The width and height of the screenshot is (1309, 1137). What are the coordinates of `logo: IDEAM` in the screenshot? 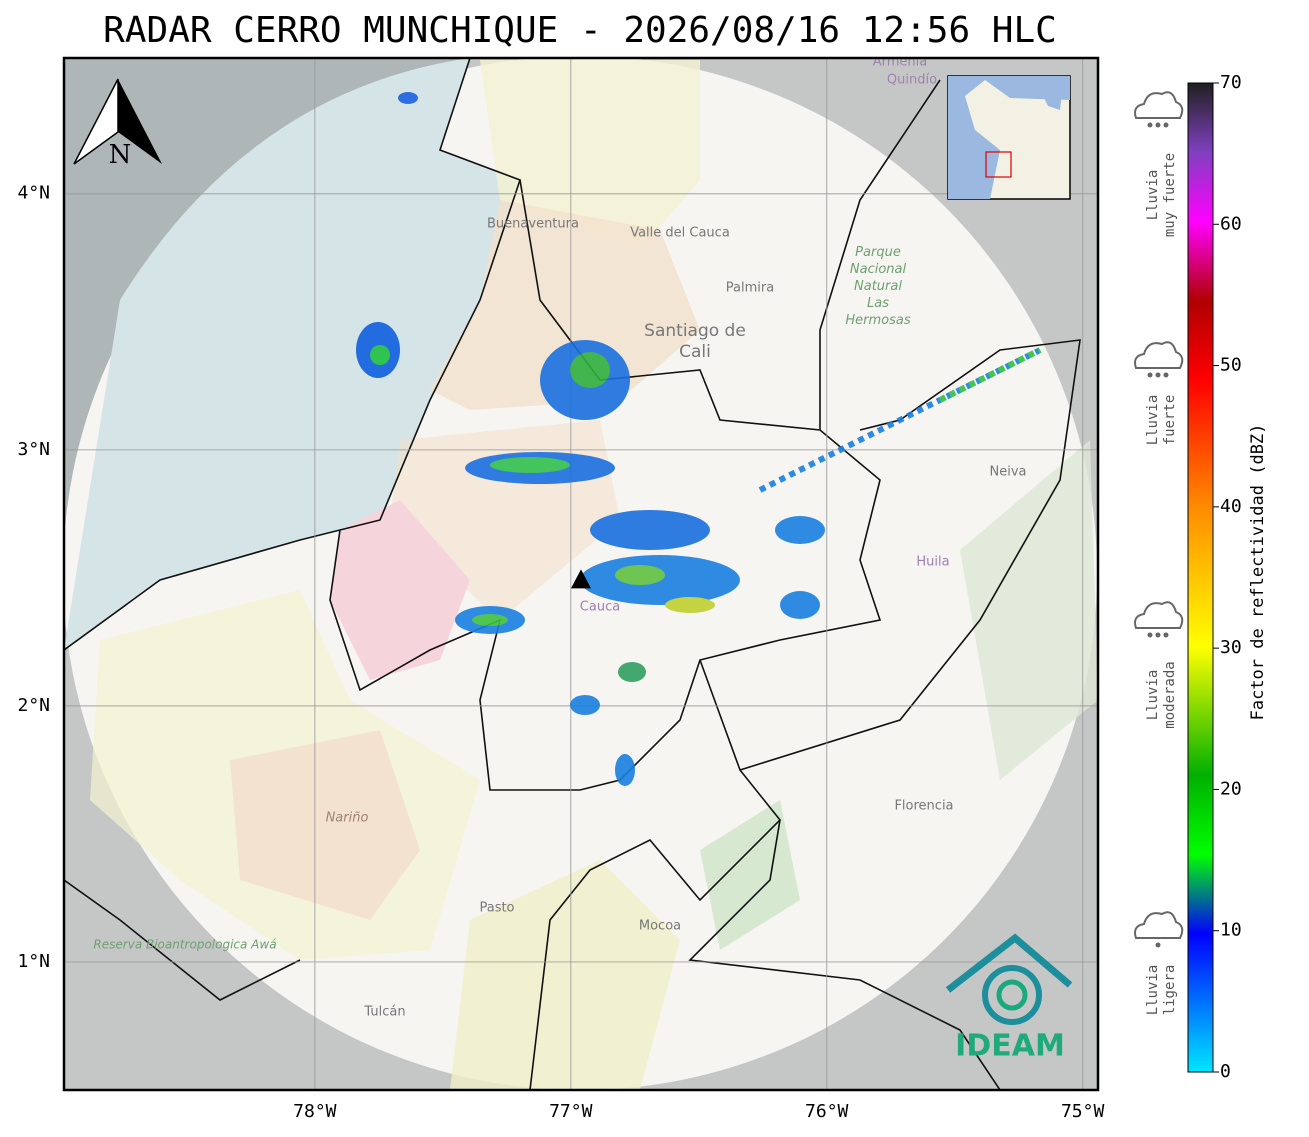 It's located at (1009, 998).